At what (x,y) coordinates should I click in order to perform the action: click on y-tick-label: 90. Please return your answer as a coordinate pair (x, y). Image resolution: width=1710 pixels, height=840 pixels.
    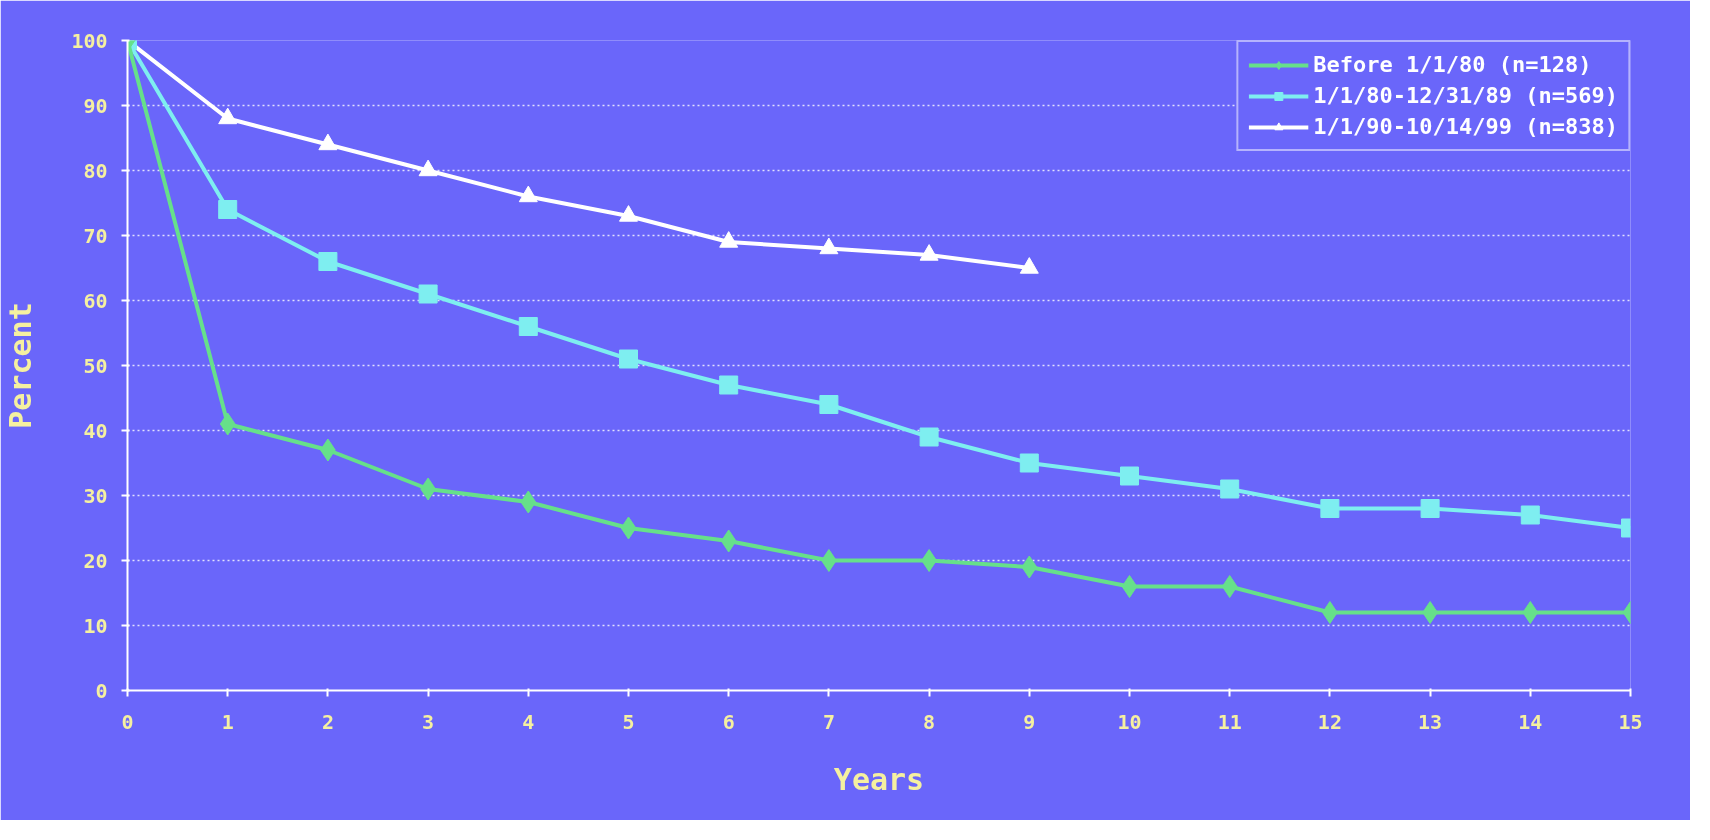
    Looking at the image, I should click on (95, 105).